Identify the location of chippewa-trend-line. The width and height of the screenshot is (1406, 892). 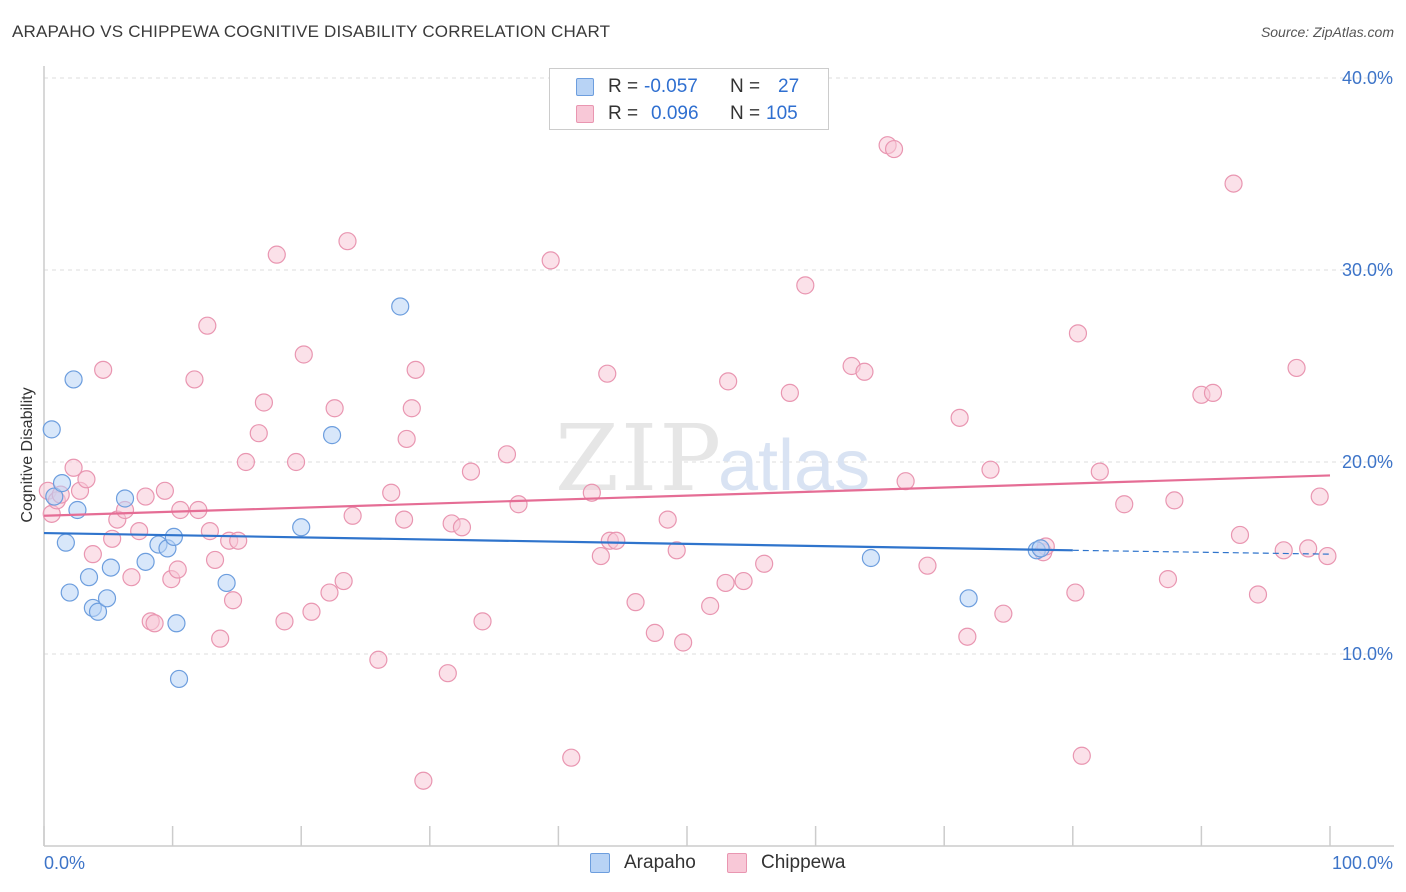
(687, 495).